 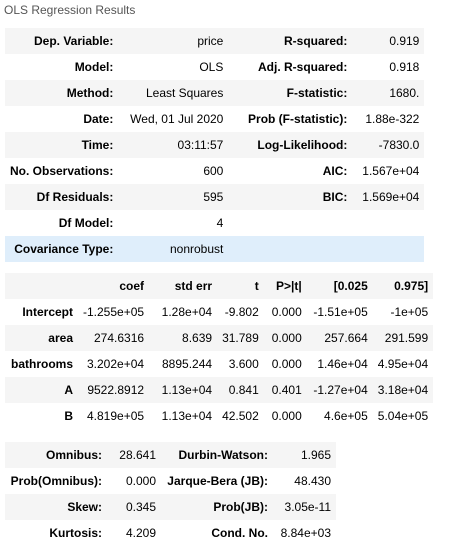 I want to click on table-cell: 257.664, so click(x=339, y=338).